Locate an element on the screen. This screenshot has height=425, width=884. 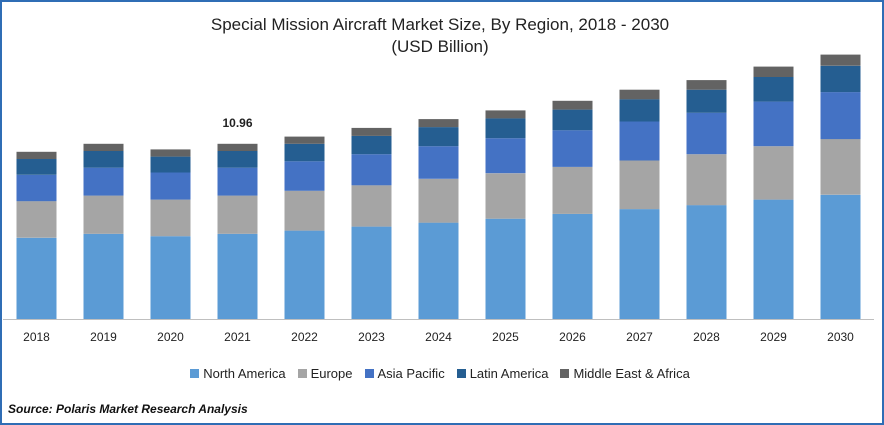
data-label: 10.96 is located at coordinates (237, 123).